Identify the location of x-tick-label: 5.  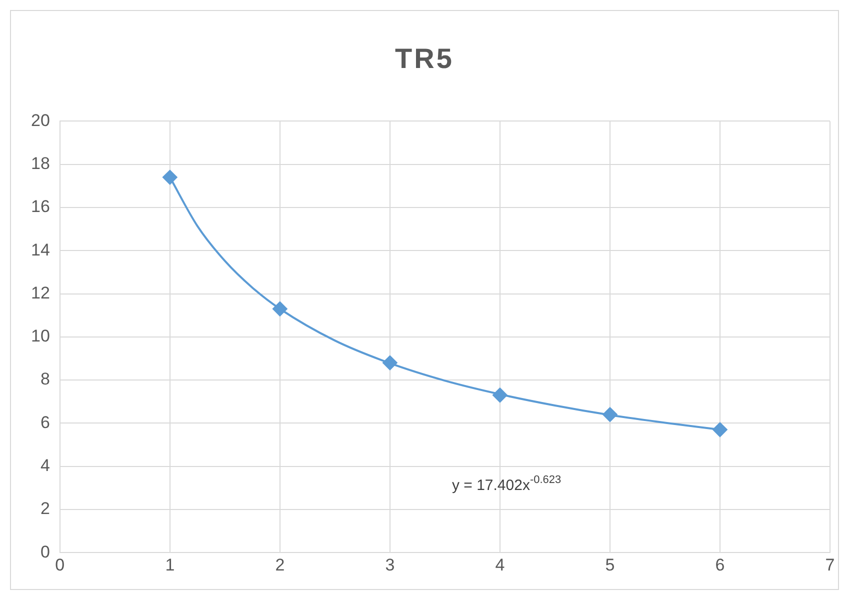
(610, 564).